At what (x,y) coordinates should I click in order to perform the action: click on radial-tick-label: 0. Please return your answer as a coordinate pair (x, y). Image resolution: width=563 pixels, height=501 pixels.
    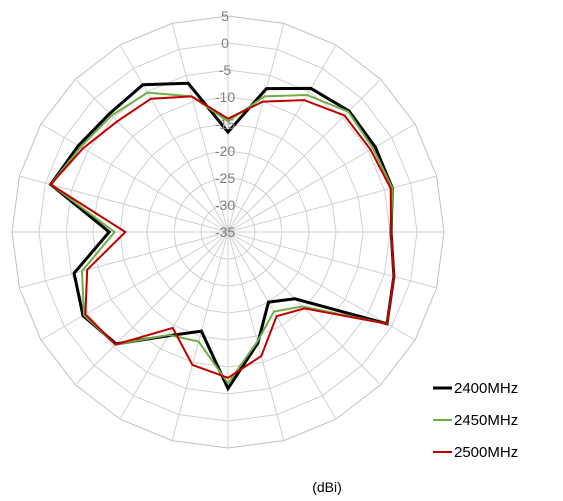
    Looking at the image, I should click on (225, 43).